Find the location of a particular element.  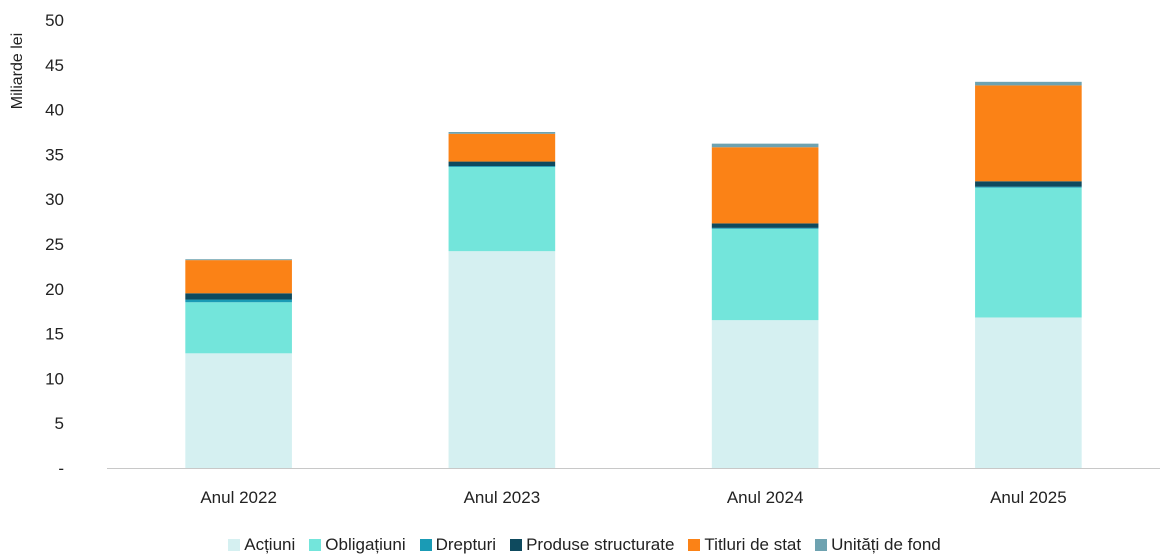

legend-item: Obligațiuni is located at coordinates (357, 545).